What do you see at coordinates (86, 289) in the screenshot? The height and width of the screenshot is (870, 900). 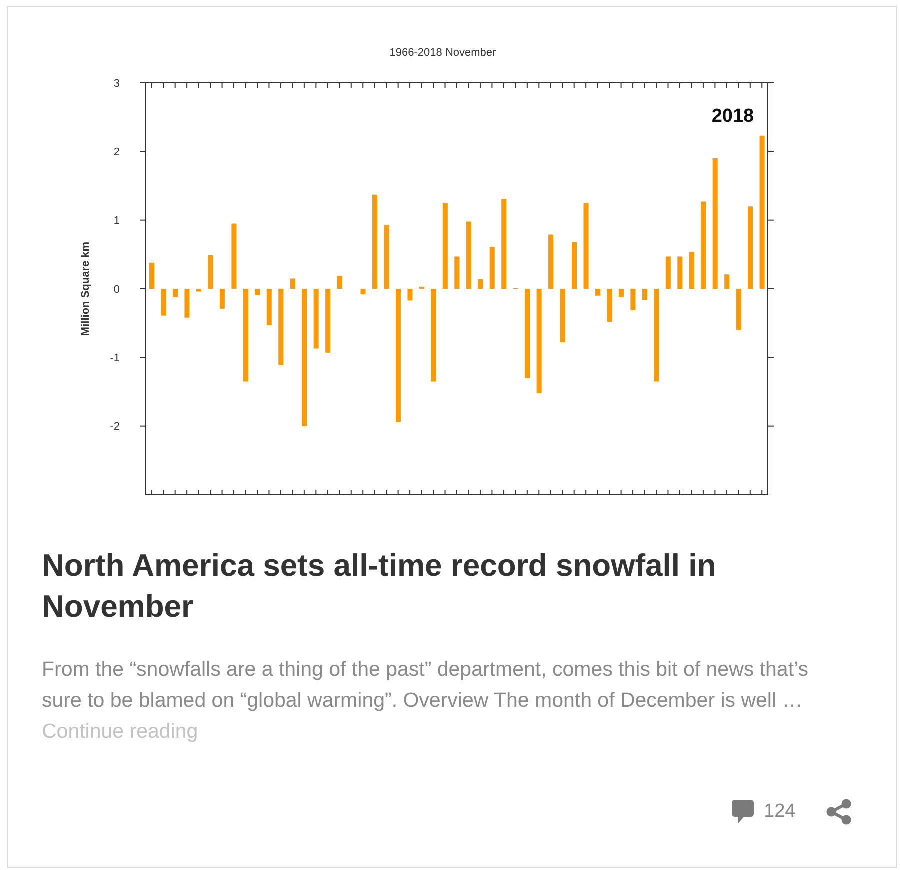 I see `y-axis-title: Million Square km` at bounding box center [86, 289].